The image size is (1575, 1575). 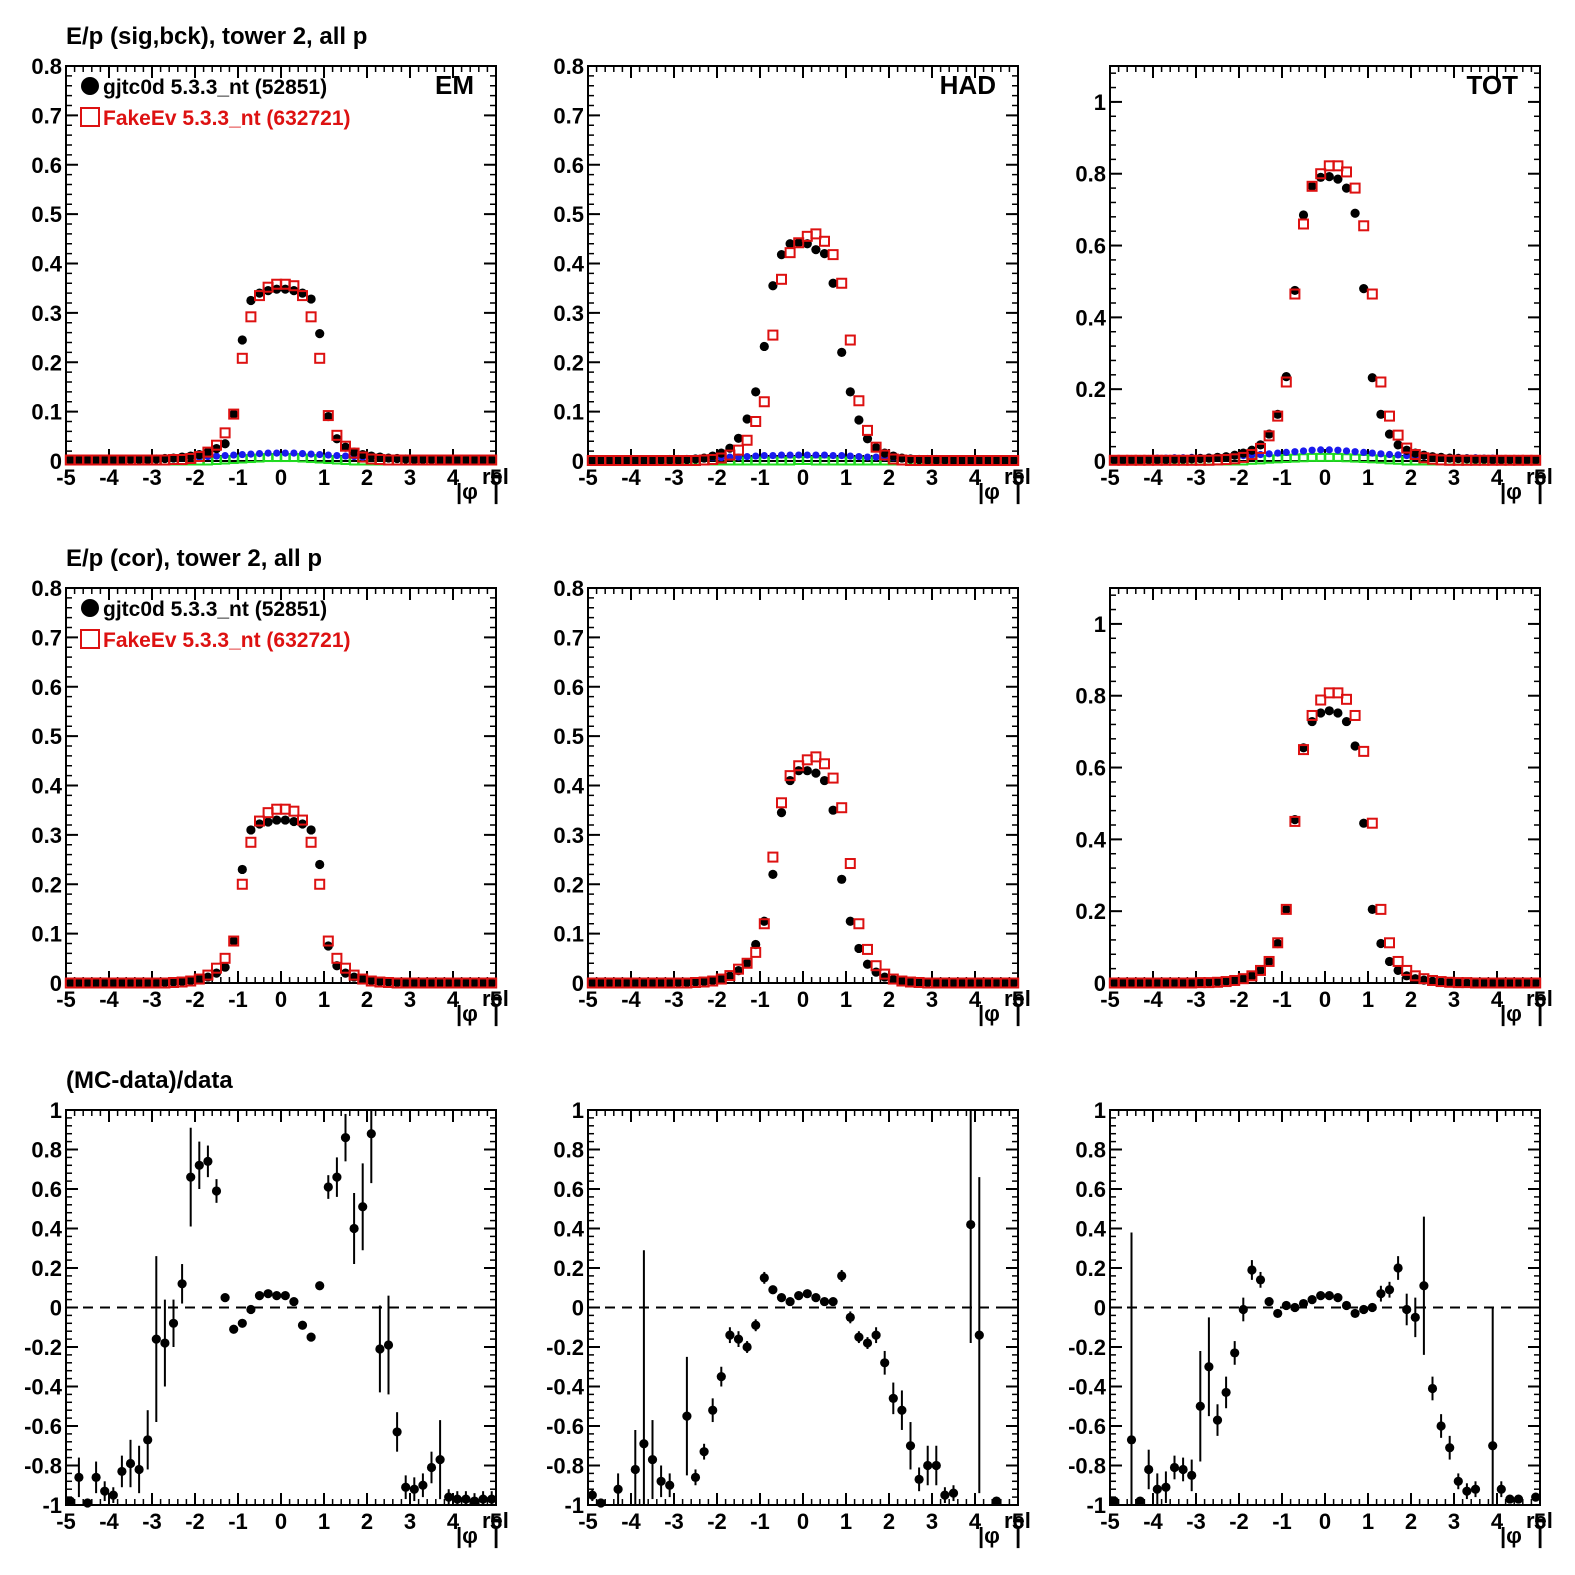 What do you see at coordinates (1325, 1521) in the screenshot?
I see `x-tick-label: 0` at bounding box center [1325, 1521].